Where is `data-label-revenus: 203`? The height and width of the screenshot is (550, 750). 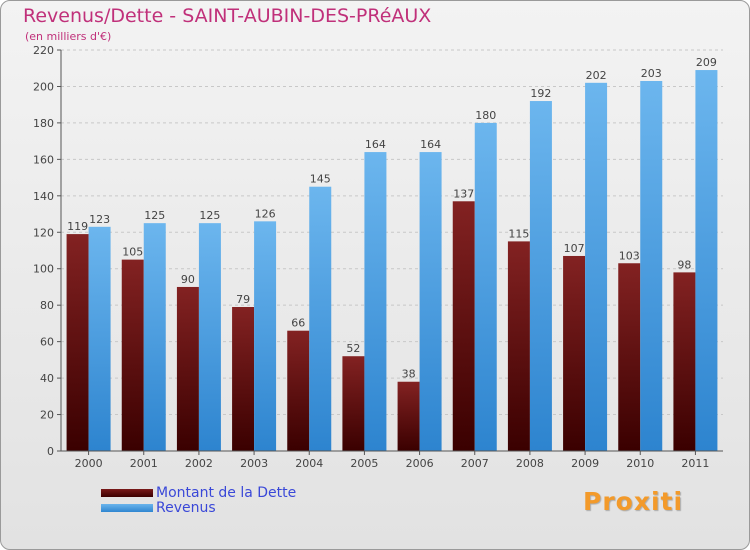
data-label-revenus: 203 is located at coordinates (651, 73).